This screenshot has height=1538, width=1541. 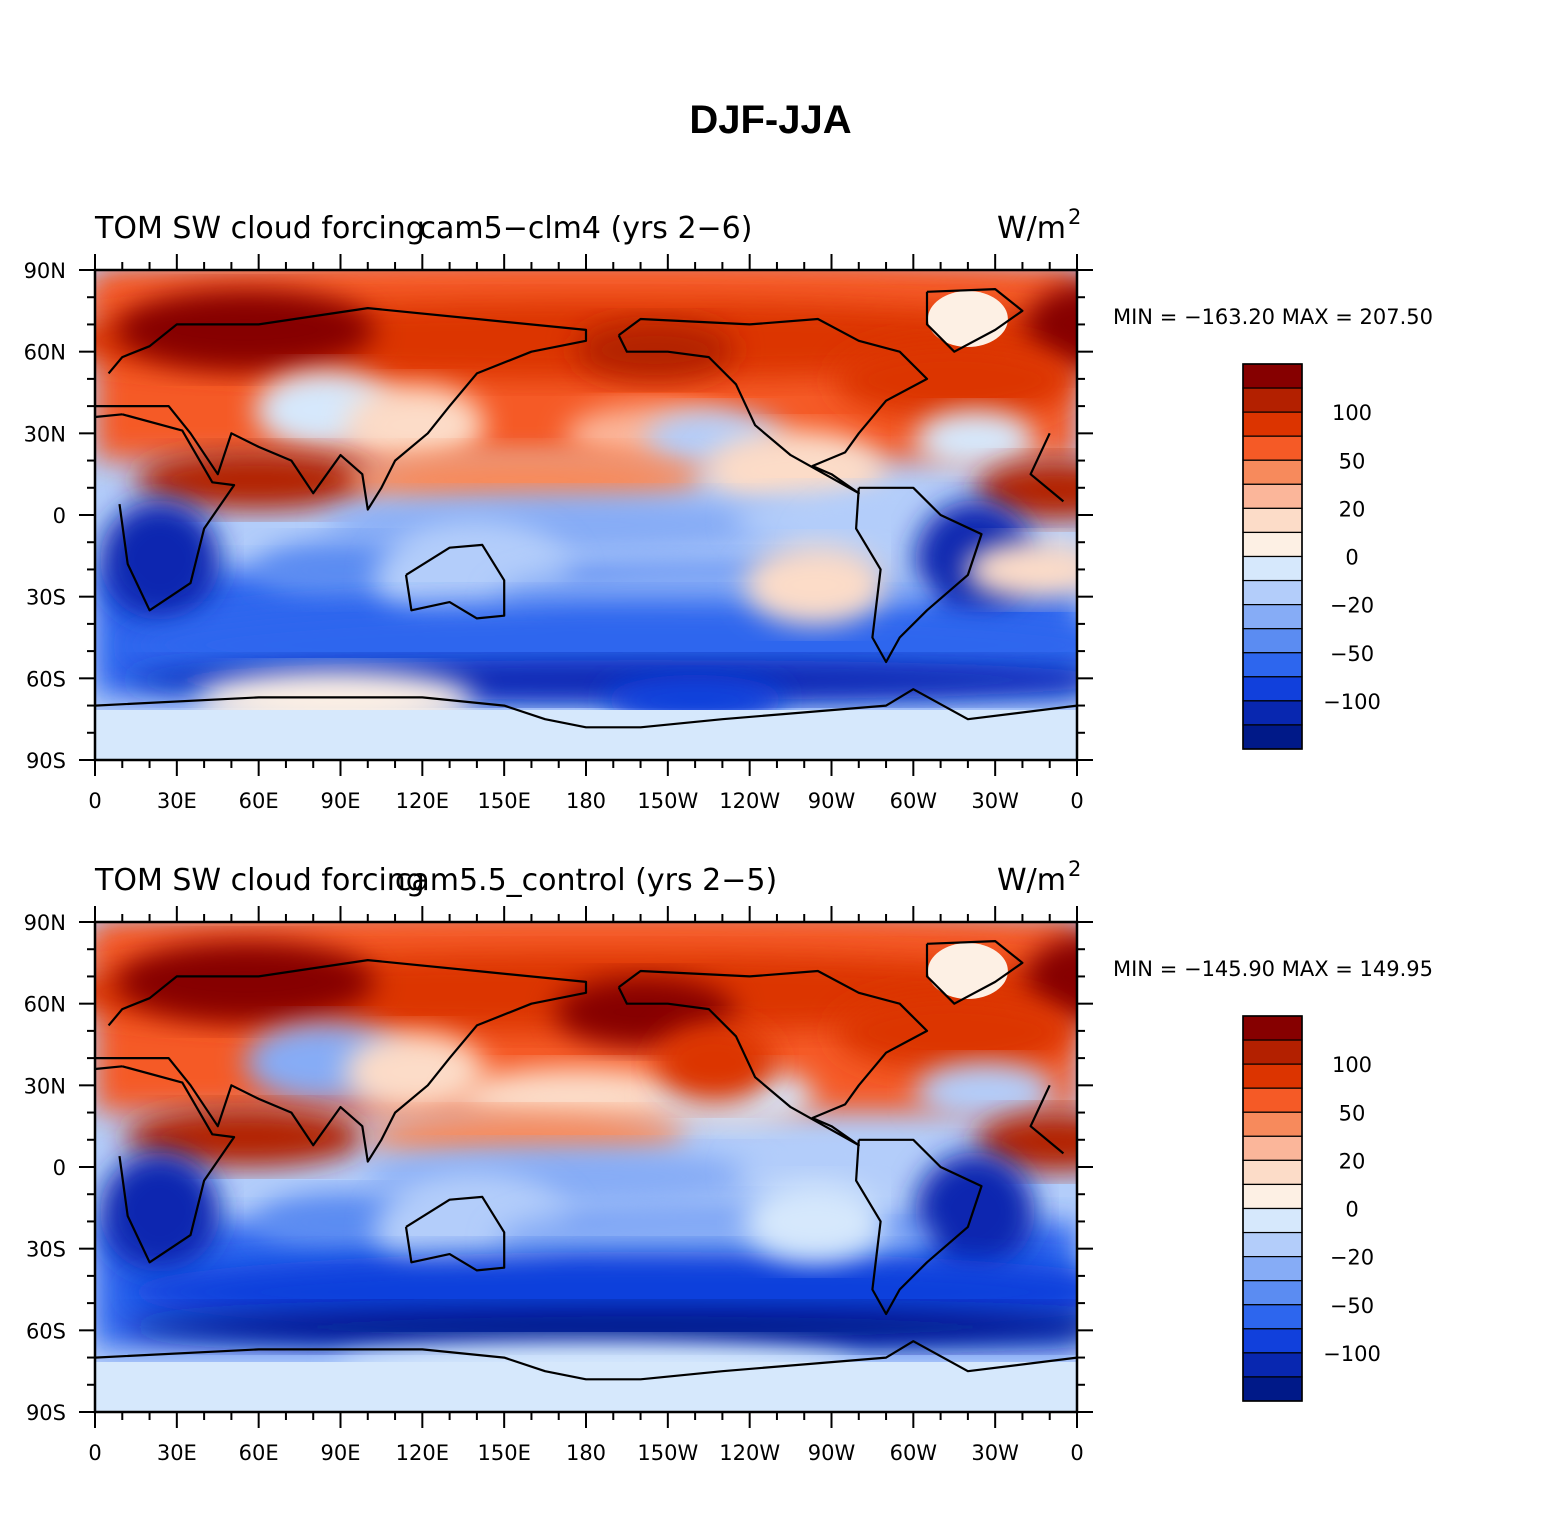 What do you see at coordinates (586, 228) in the screenshot?
I see `panel-center-title: cam5−clm4 (yrs 2−6)` at bounding box center [586, 228].